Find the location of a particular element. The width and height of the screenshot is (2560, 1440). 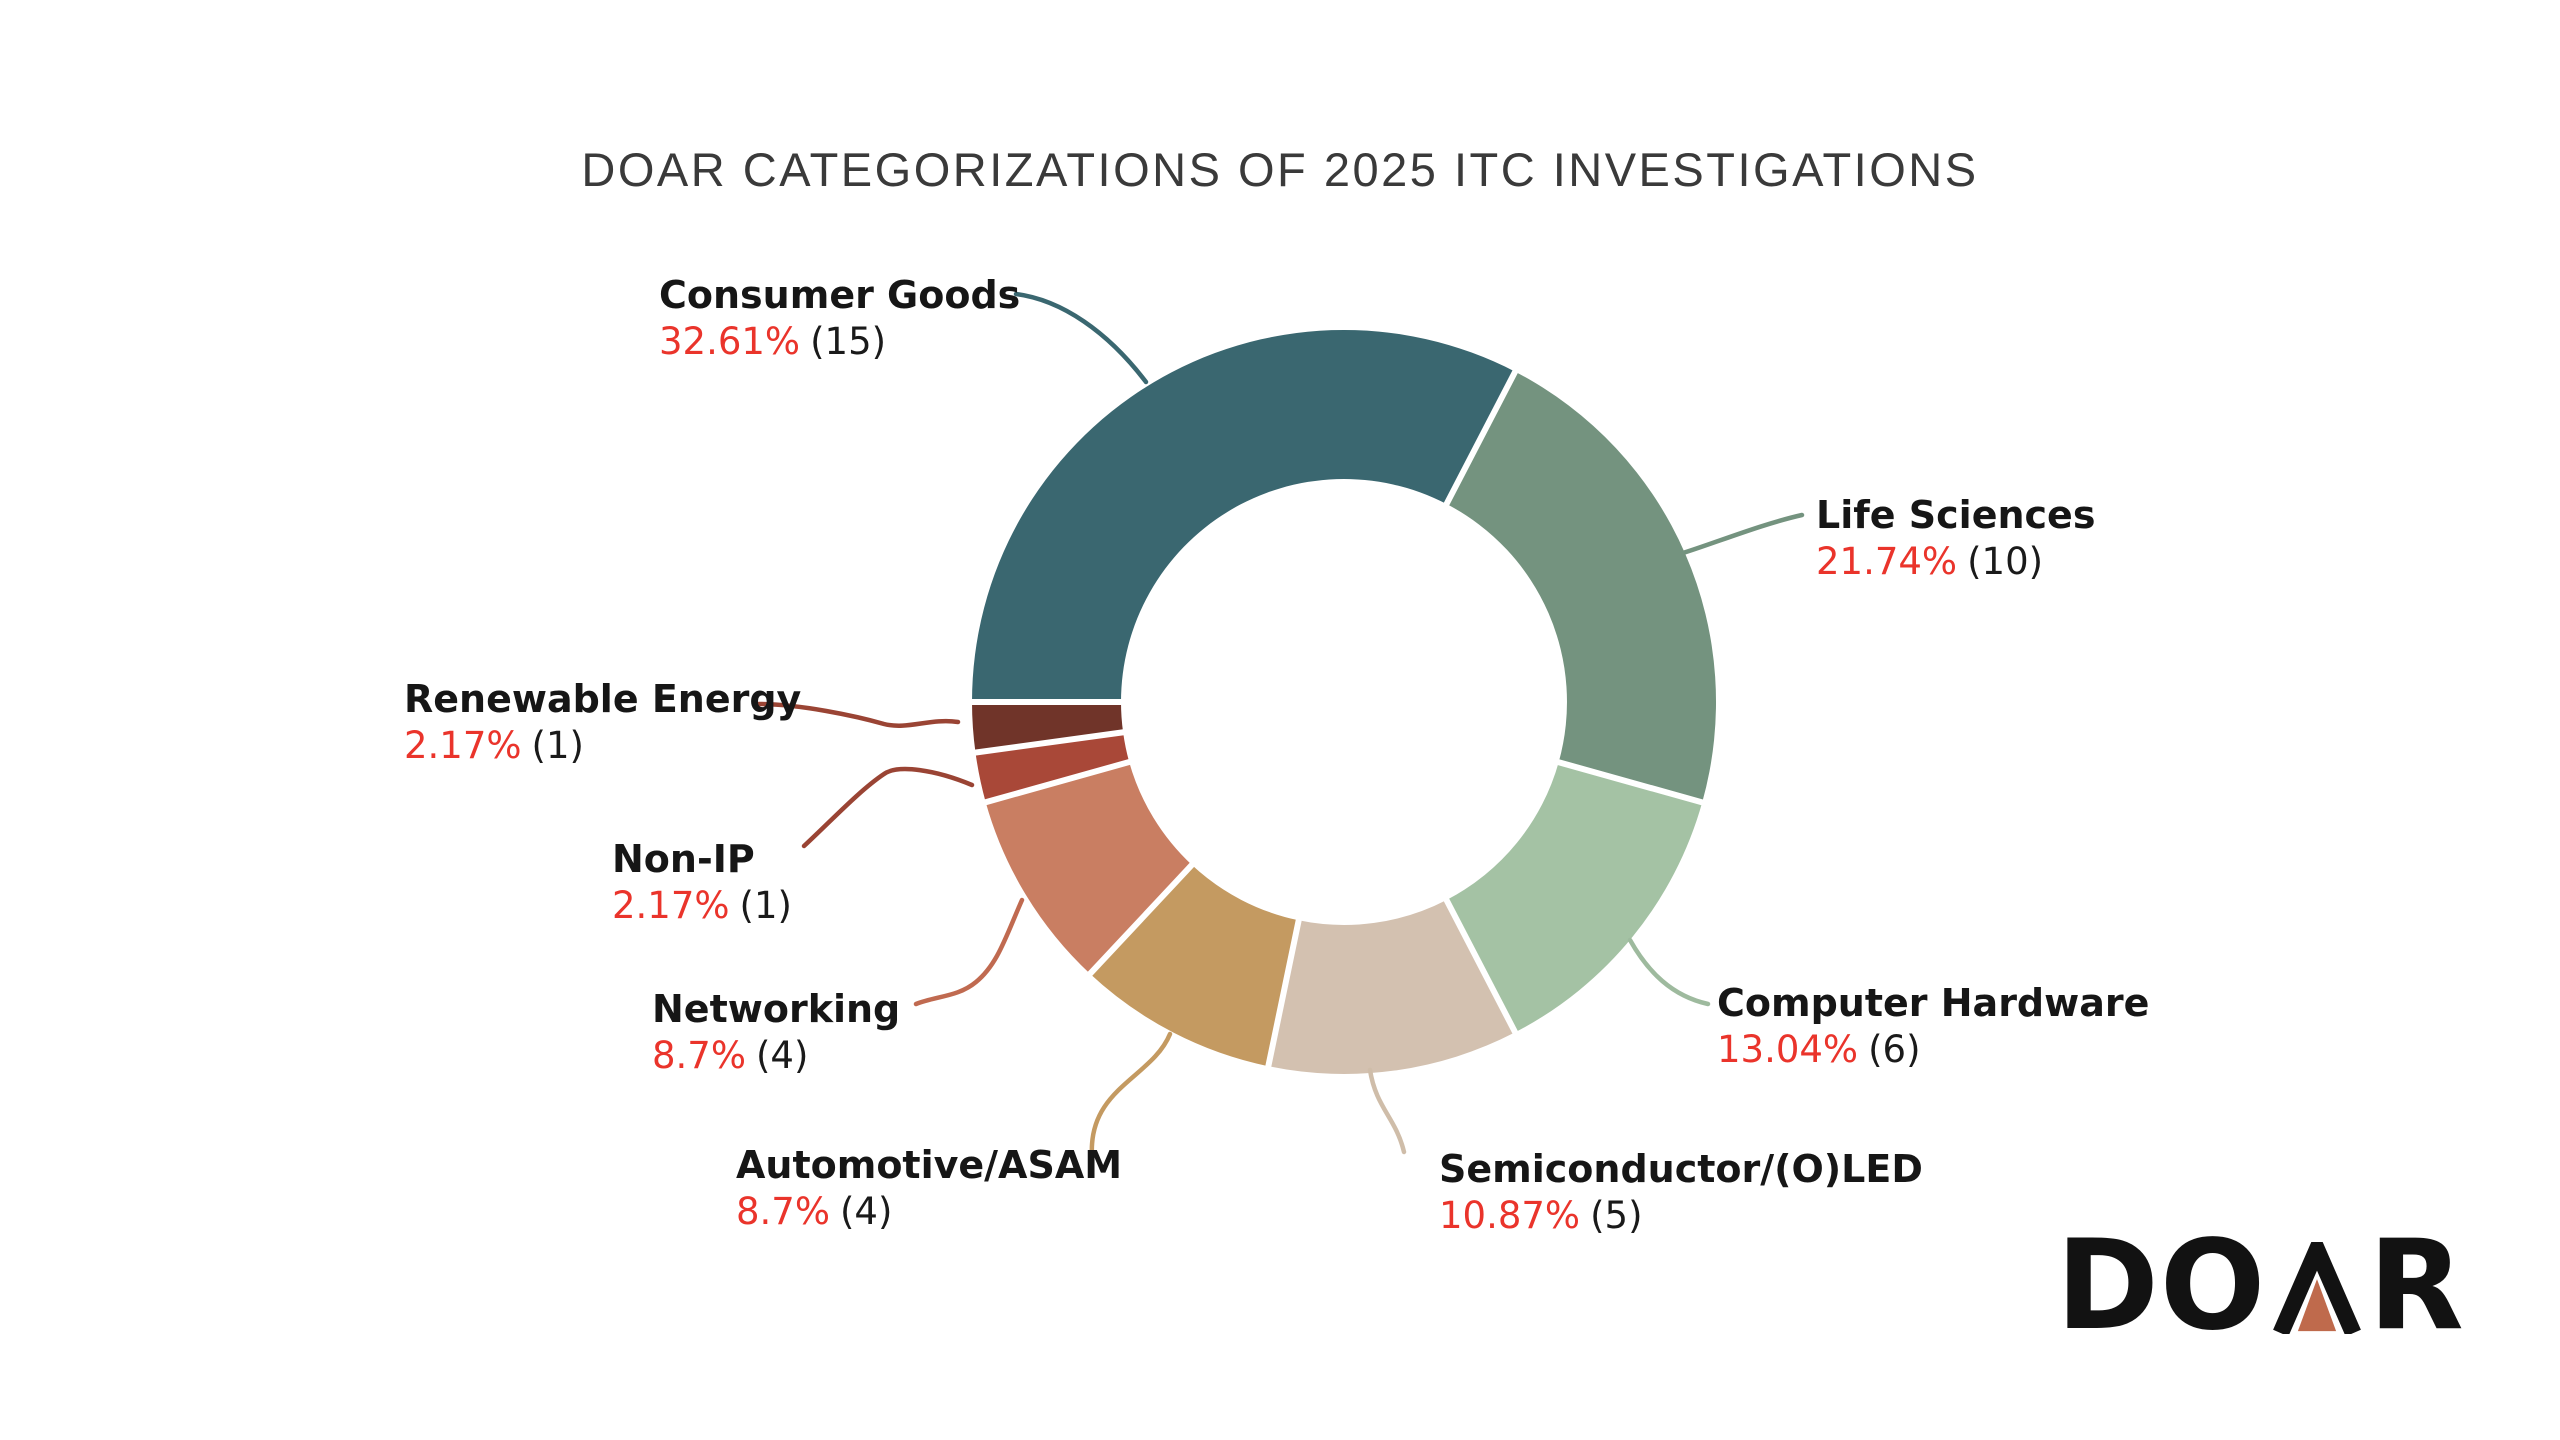

logo-a-icon is located at coordinates (2317, 1288).